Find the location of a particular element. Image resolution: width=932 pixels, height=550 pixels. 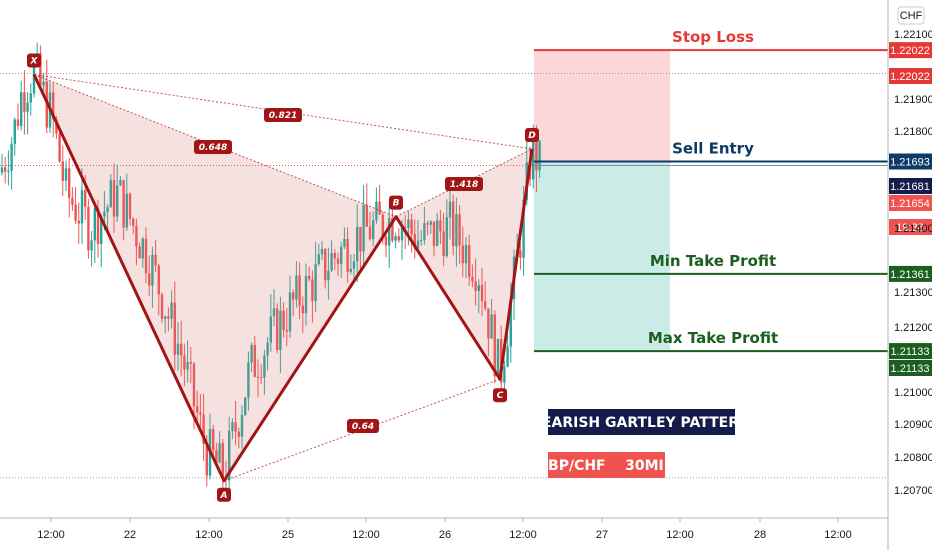

price-tag: 1.21654 is located at coordinates (910, 203).